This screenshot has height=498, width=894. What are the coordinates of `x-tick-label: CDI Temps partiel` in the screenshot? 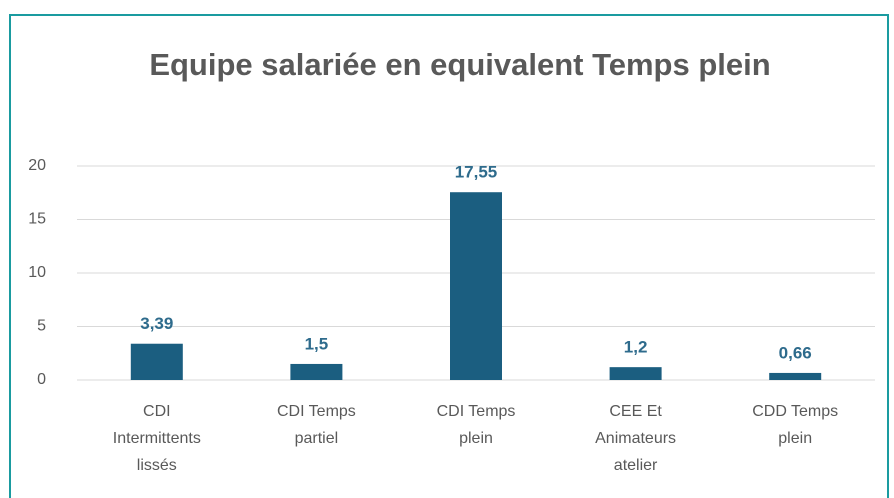 It's located at (316, 425).